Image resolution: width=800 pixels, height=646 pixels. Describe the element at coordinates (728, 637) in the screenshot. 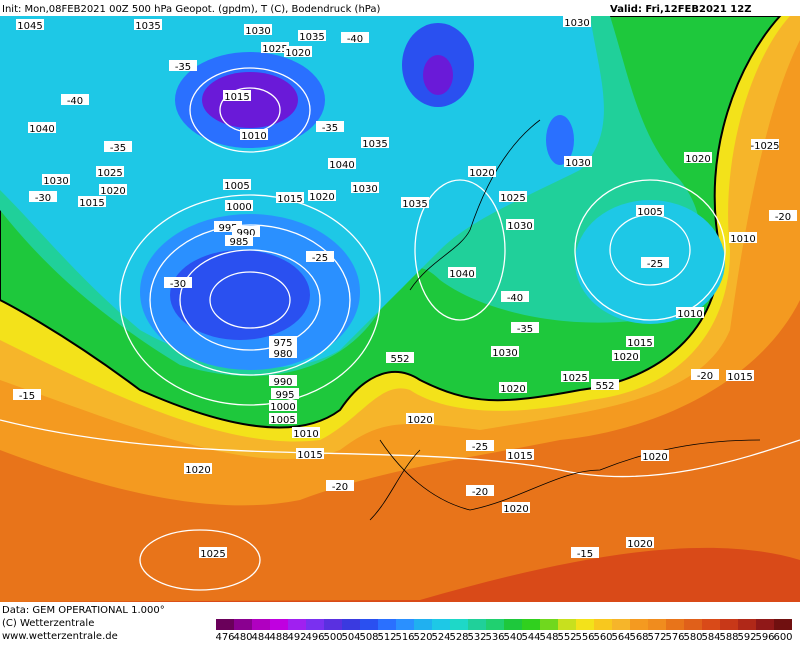

I see `colorbar-label: 588` at that location.